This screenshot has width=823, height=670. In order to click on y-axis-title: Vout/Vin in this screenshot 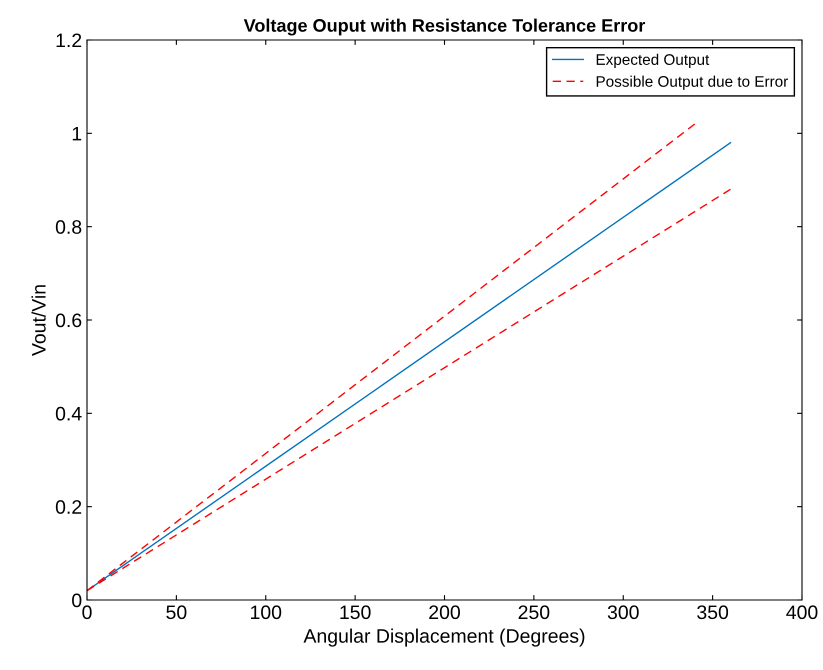, I will do `click(38, 320)`.